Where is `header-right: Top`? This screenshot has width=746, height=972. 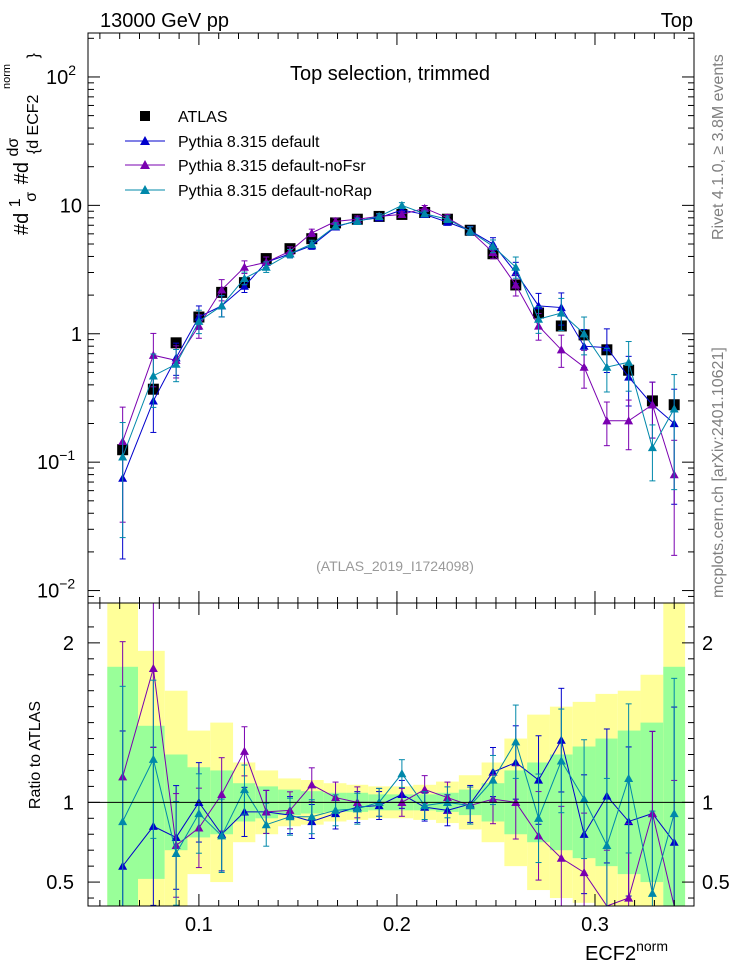 header-right: Top is located at coordinates (677, 21).